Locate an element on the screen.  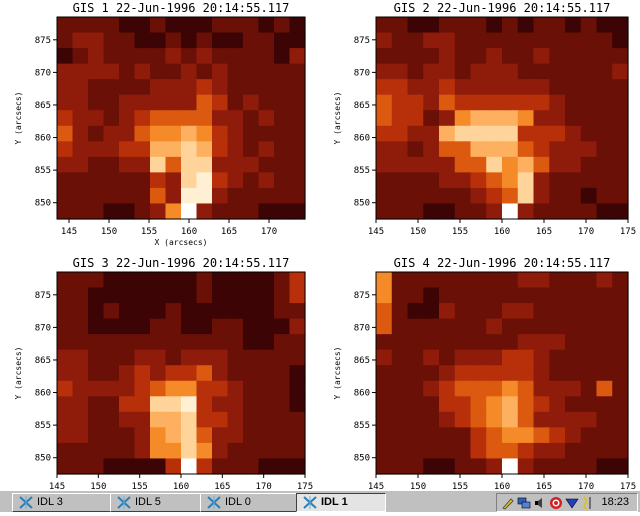
taskbar-button-idl-3: IDL 3 is located at coordinates (62, 502).